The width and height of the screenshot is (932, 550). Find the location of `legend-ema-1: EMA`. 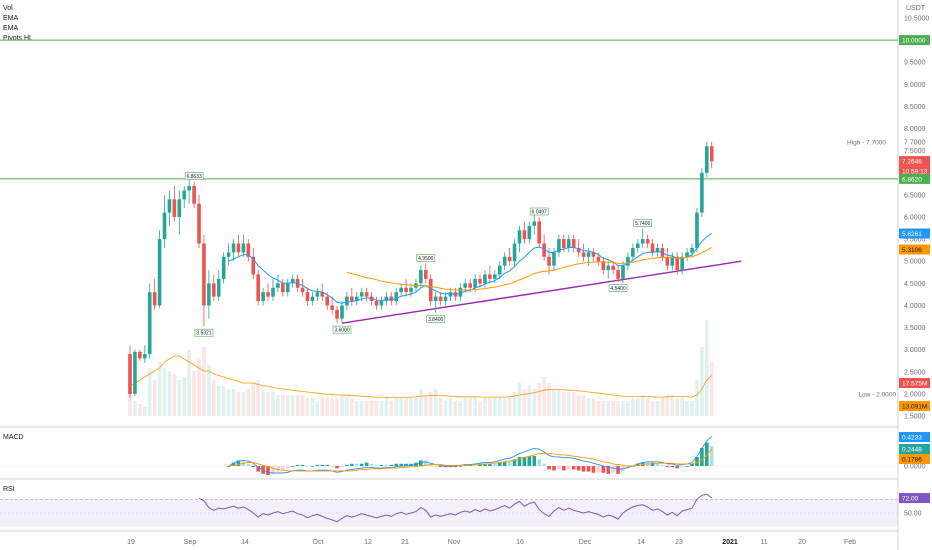

legend-ema-1: EMA is located at coordinates (11, 18).